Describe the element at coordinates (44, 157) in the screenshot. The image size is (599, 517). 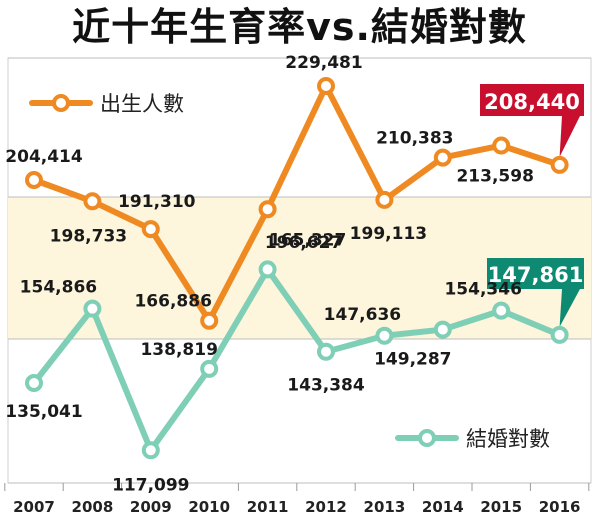
I see `births-data-label: 204,414` at that location.